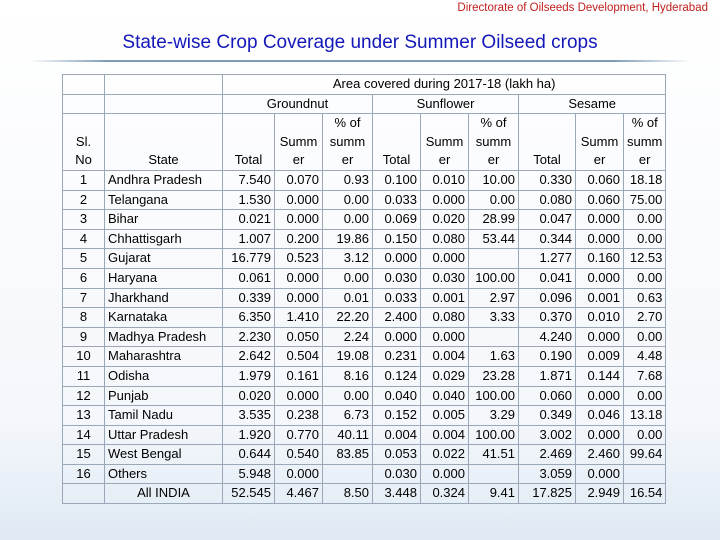  I want to click on groundnut-total-cell: 1.979, so click(248, 376).